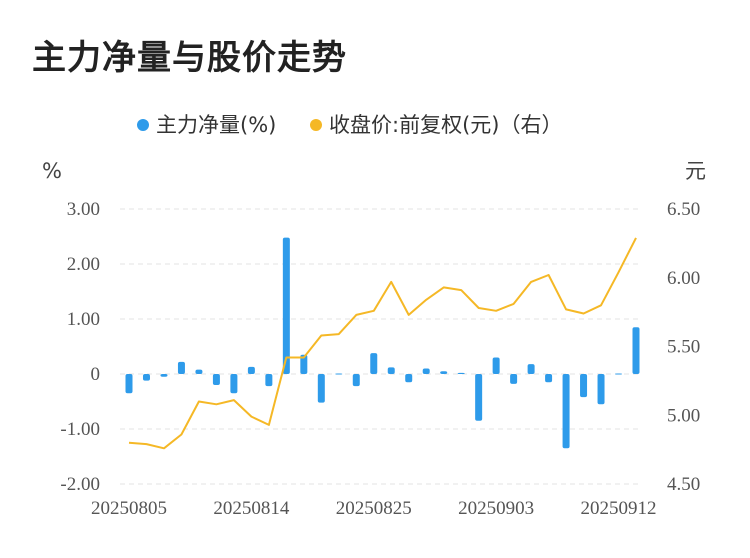 This screenshot has height=558, width=750. I want to click on left-tick-label: 2.00, so click(83, 264).